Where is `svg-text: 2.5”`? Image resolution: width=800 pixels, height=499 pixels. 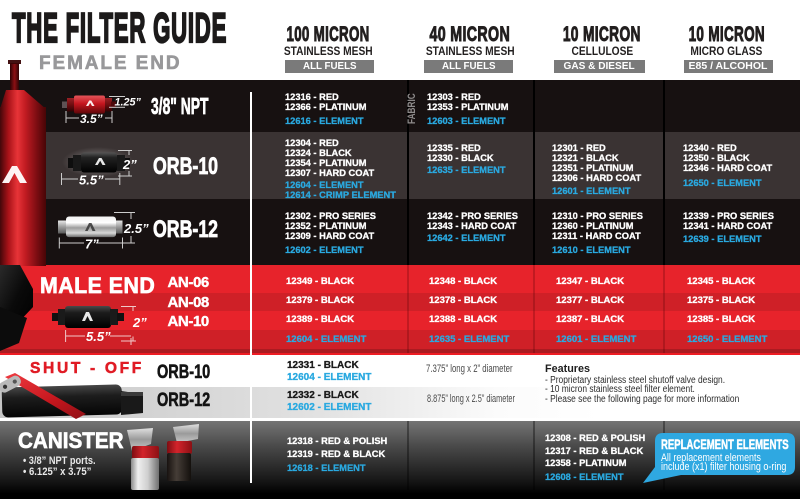
svg-text: 2.5” is located at coordinates (136, 228).